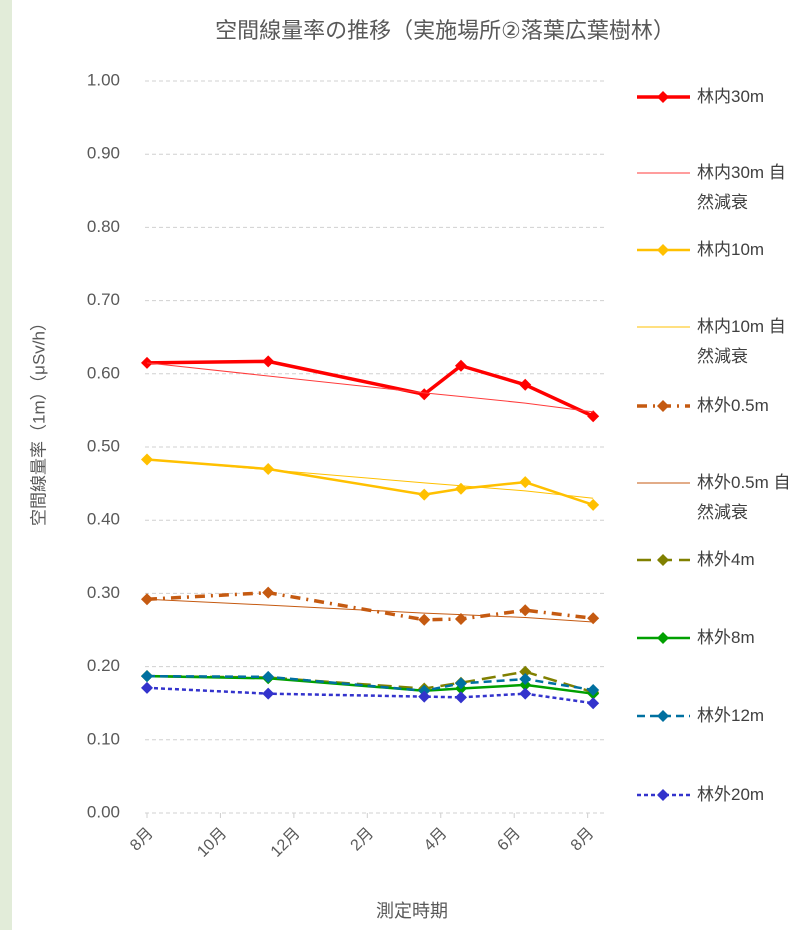 The image size is (812, 930). I want to click on y-tick-label: 0.60, so click(103, 372).